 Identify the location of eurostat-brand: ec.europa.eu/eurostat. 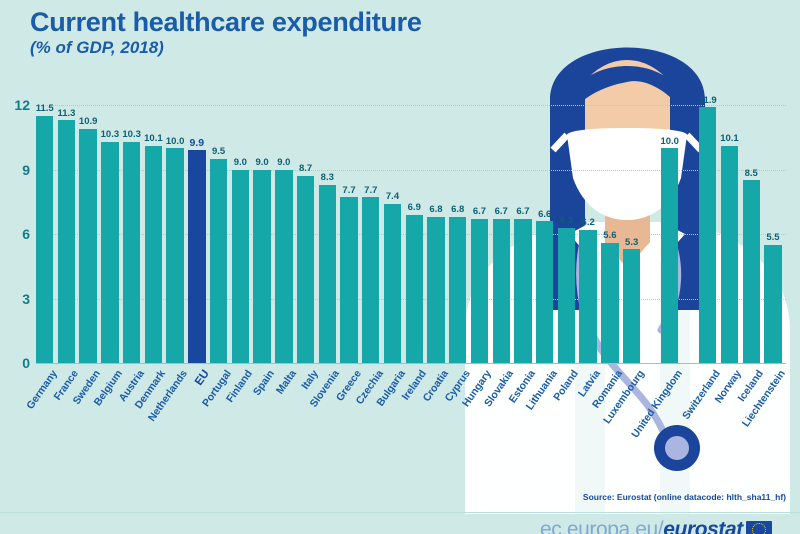
(656, 526).